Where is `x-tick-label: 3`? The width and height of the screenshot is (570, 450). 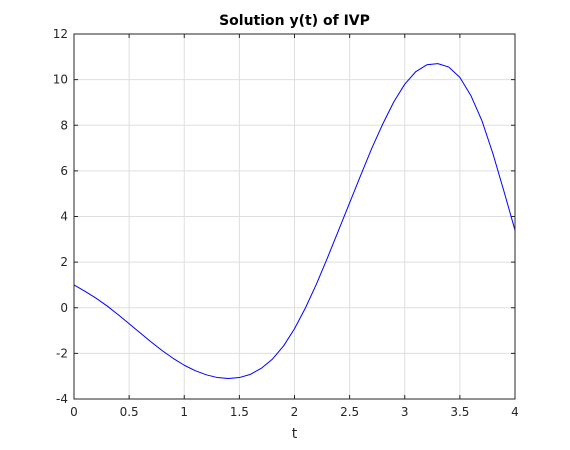
x-tick-label: 3 is located at coordinates (405, 412).